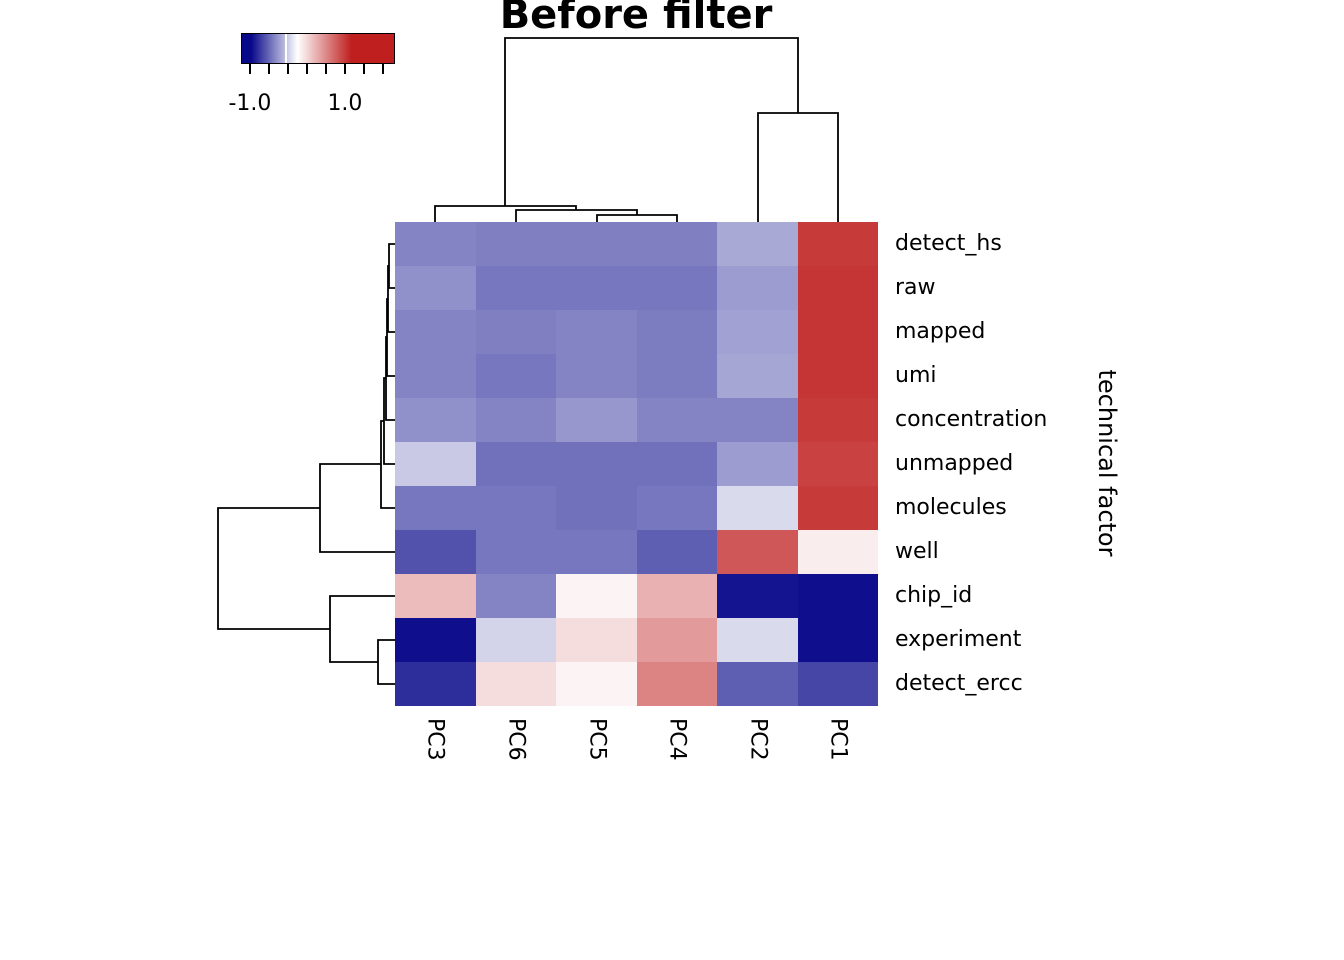 The height and width of the screenshot is (960, 1344). Describe the element at coordinates (596, 596) in the screenshot. I see `heatmap-cell-chip_id-PC5` at that location.